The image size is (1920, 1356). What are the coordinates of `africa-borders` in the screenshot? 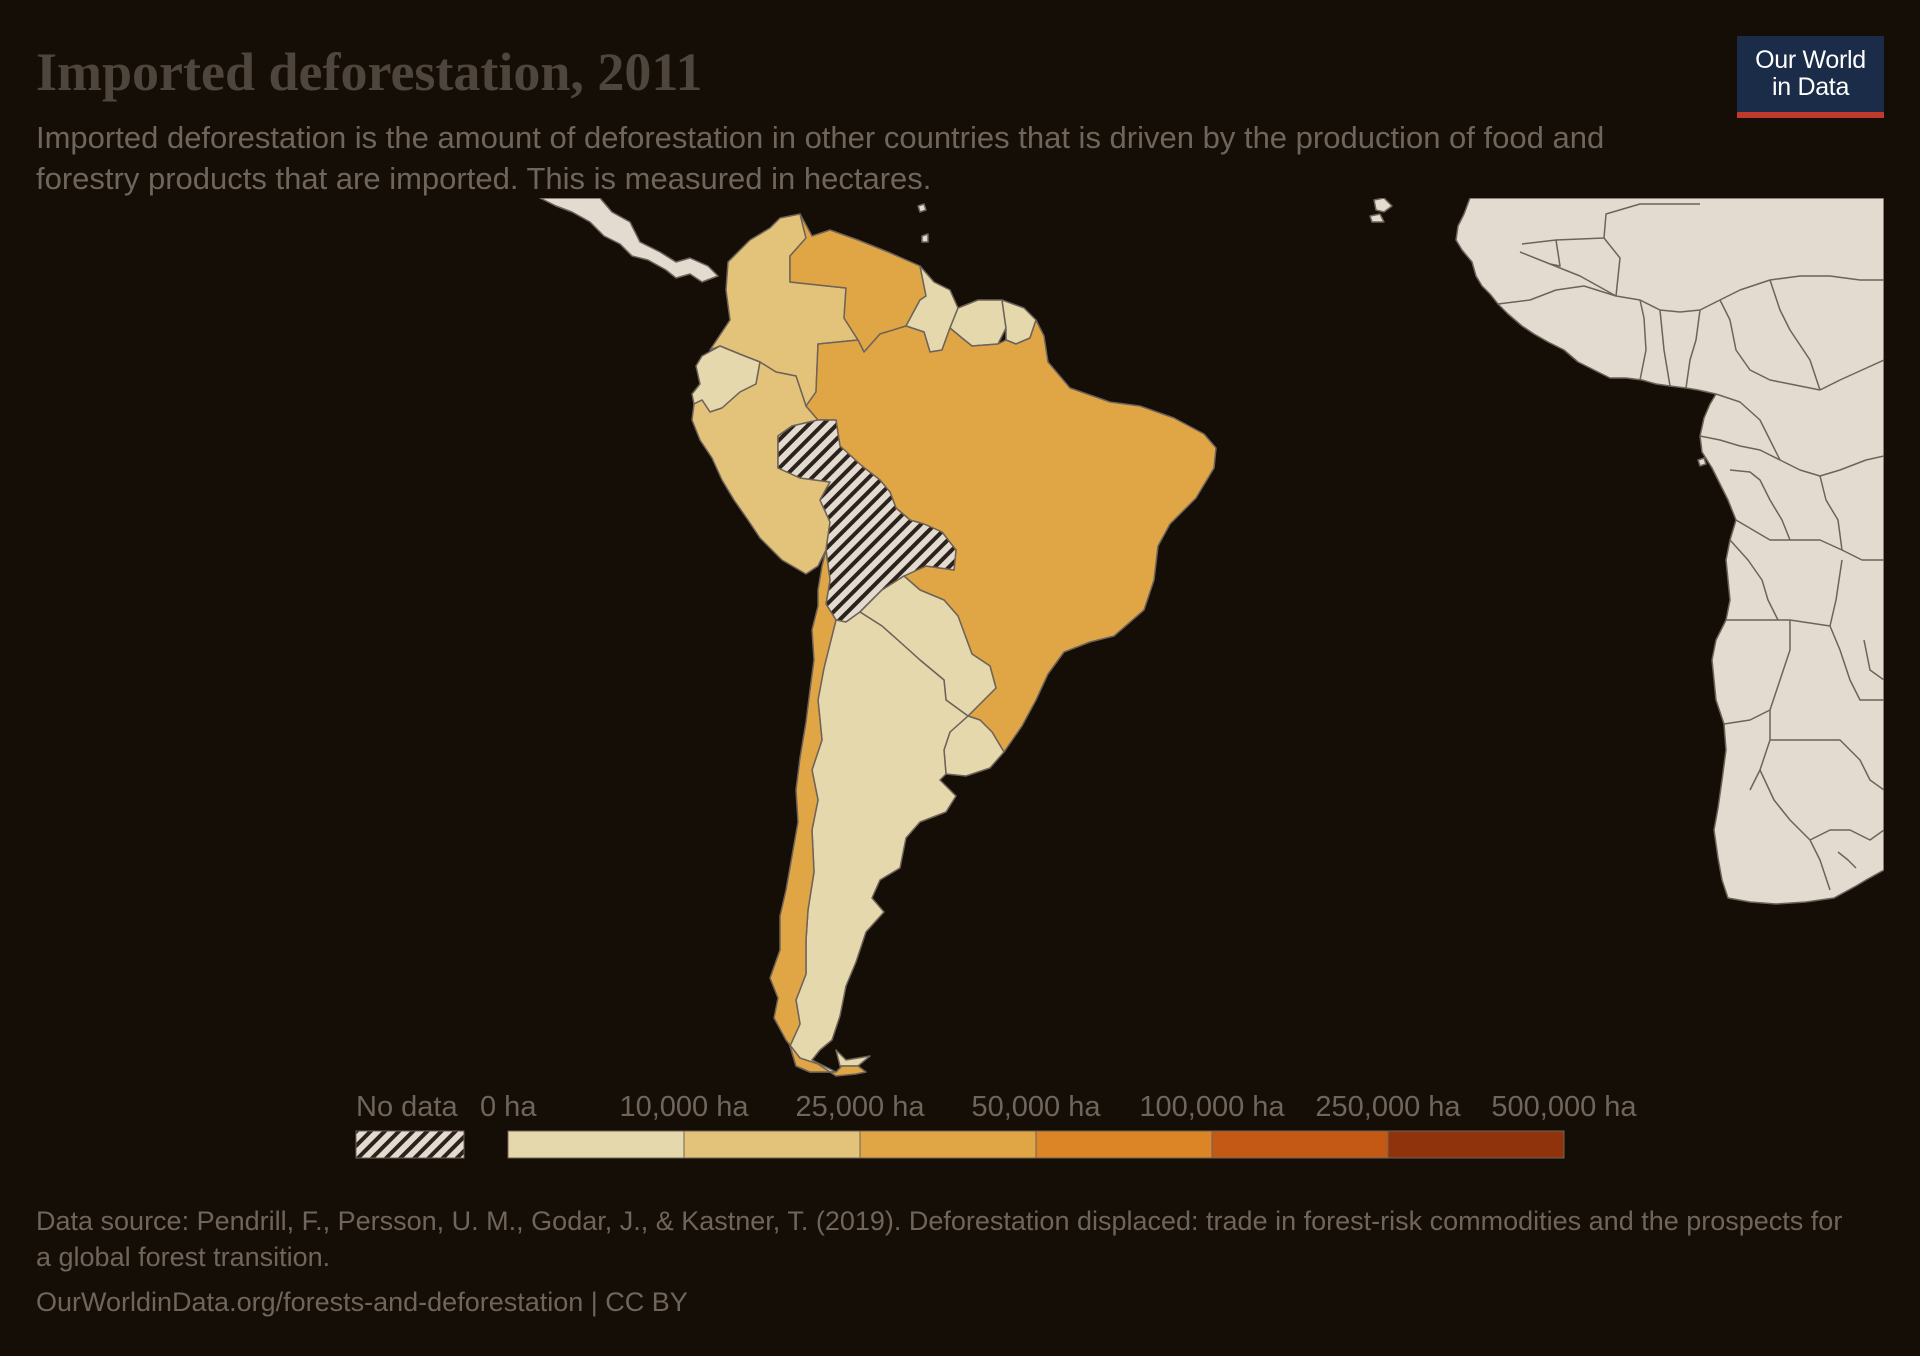 It's located at (1690, 547).